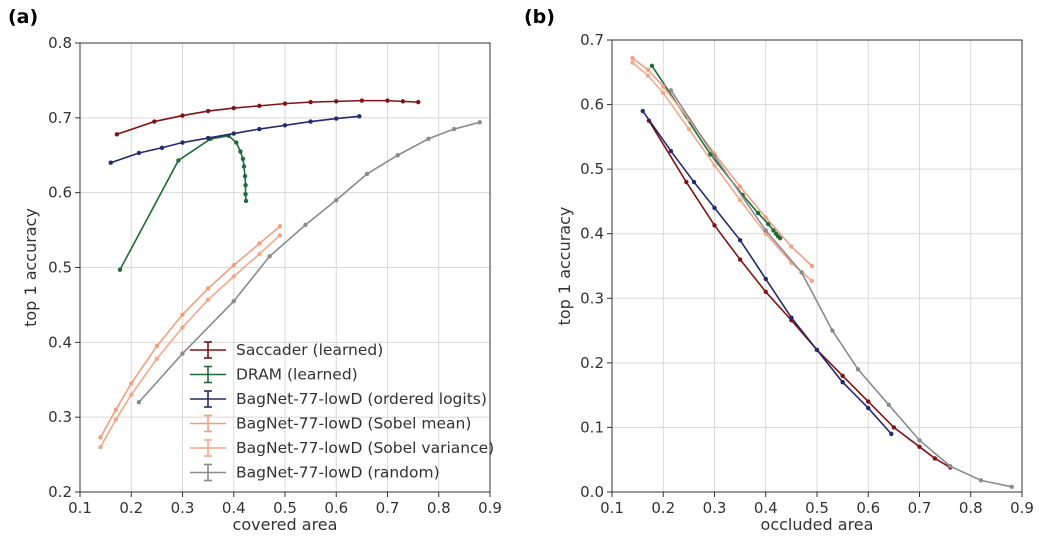 This screenshot has width=1044, height=539. Describe the element at coordinates (868, 508) in the screenshot. I see `x-tick-label: 0.6` at that location.